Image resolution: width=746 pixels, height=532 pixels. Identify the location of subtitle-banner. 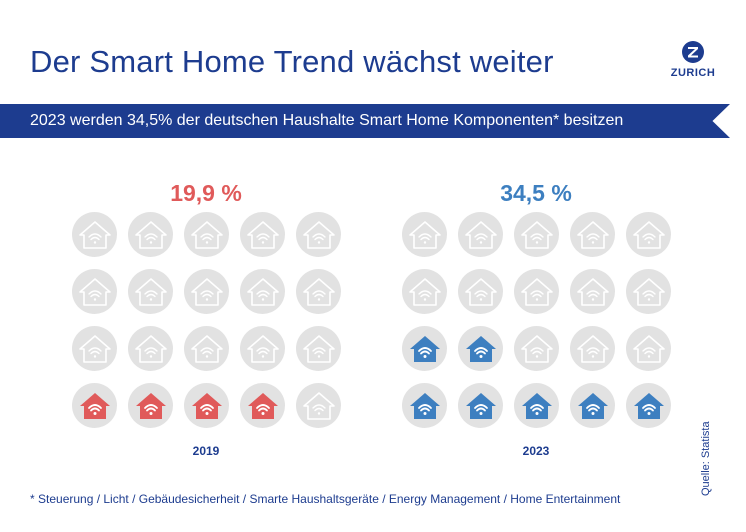
(365, 121).